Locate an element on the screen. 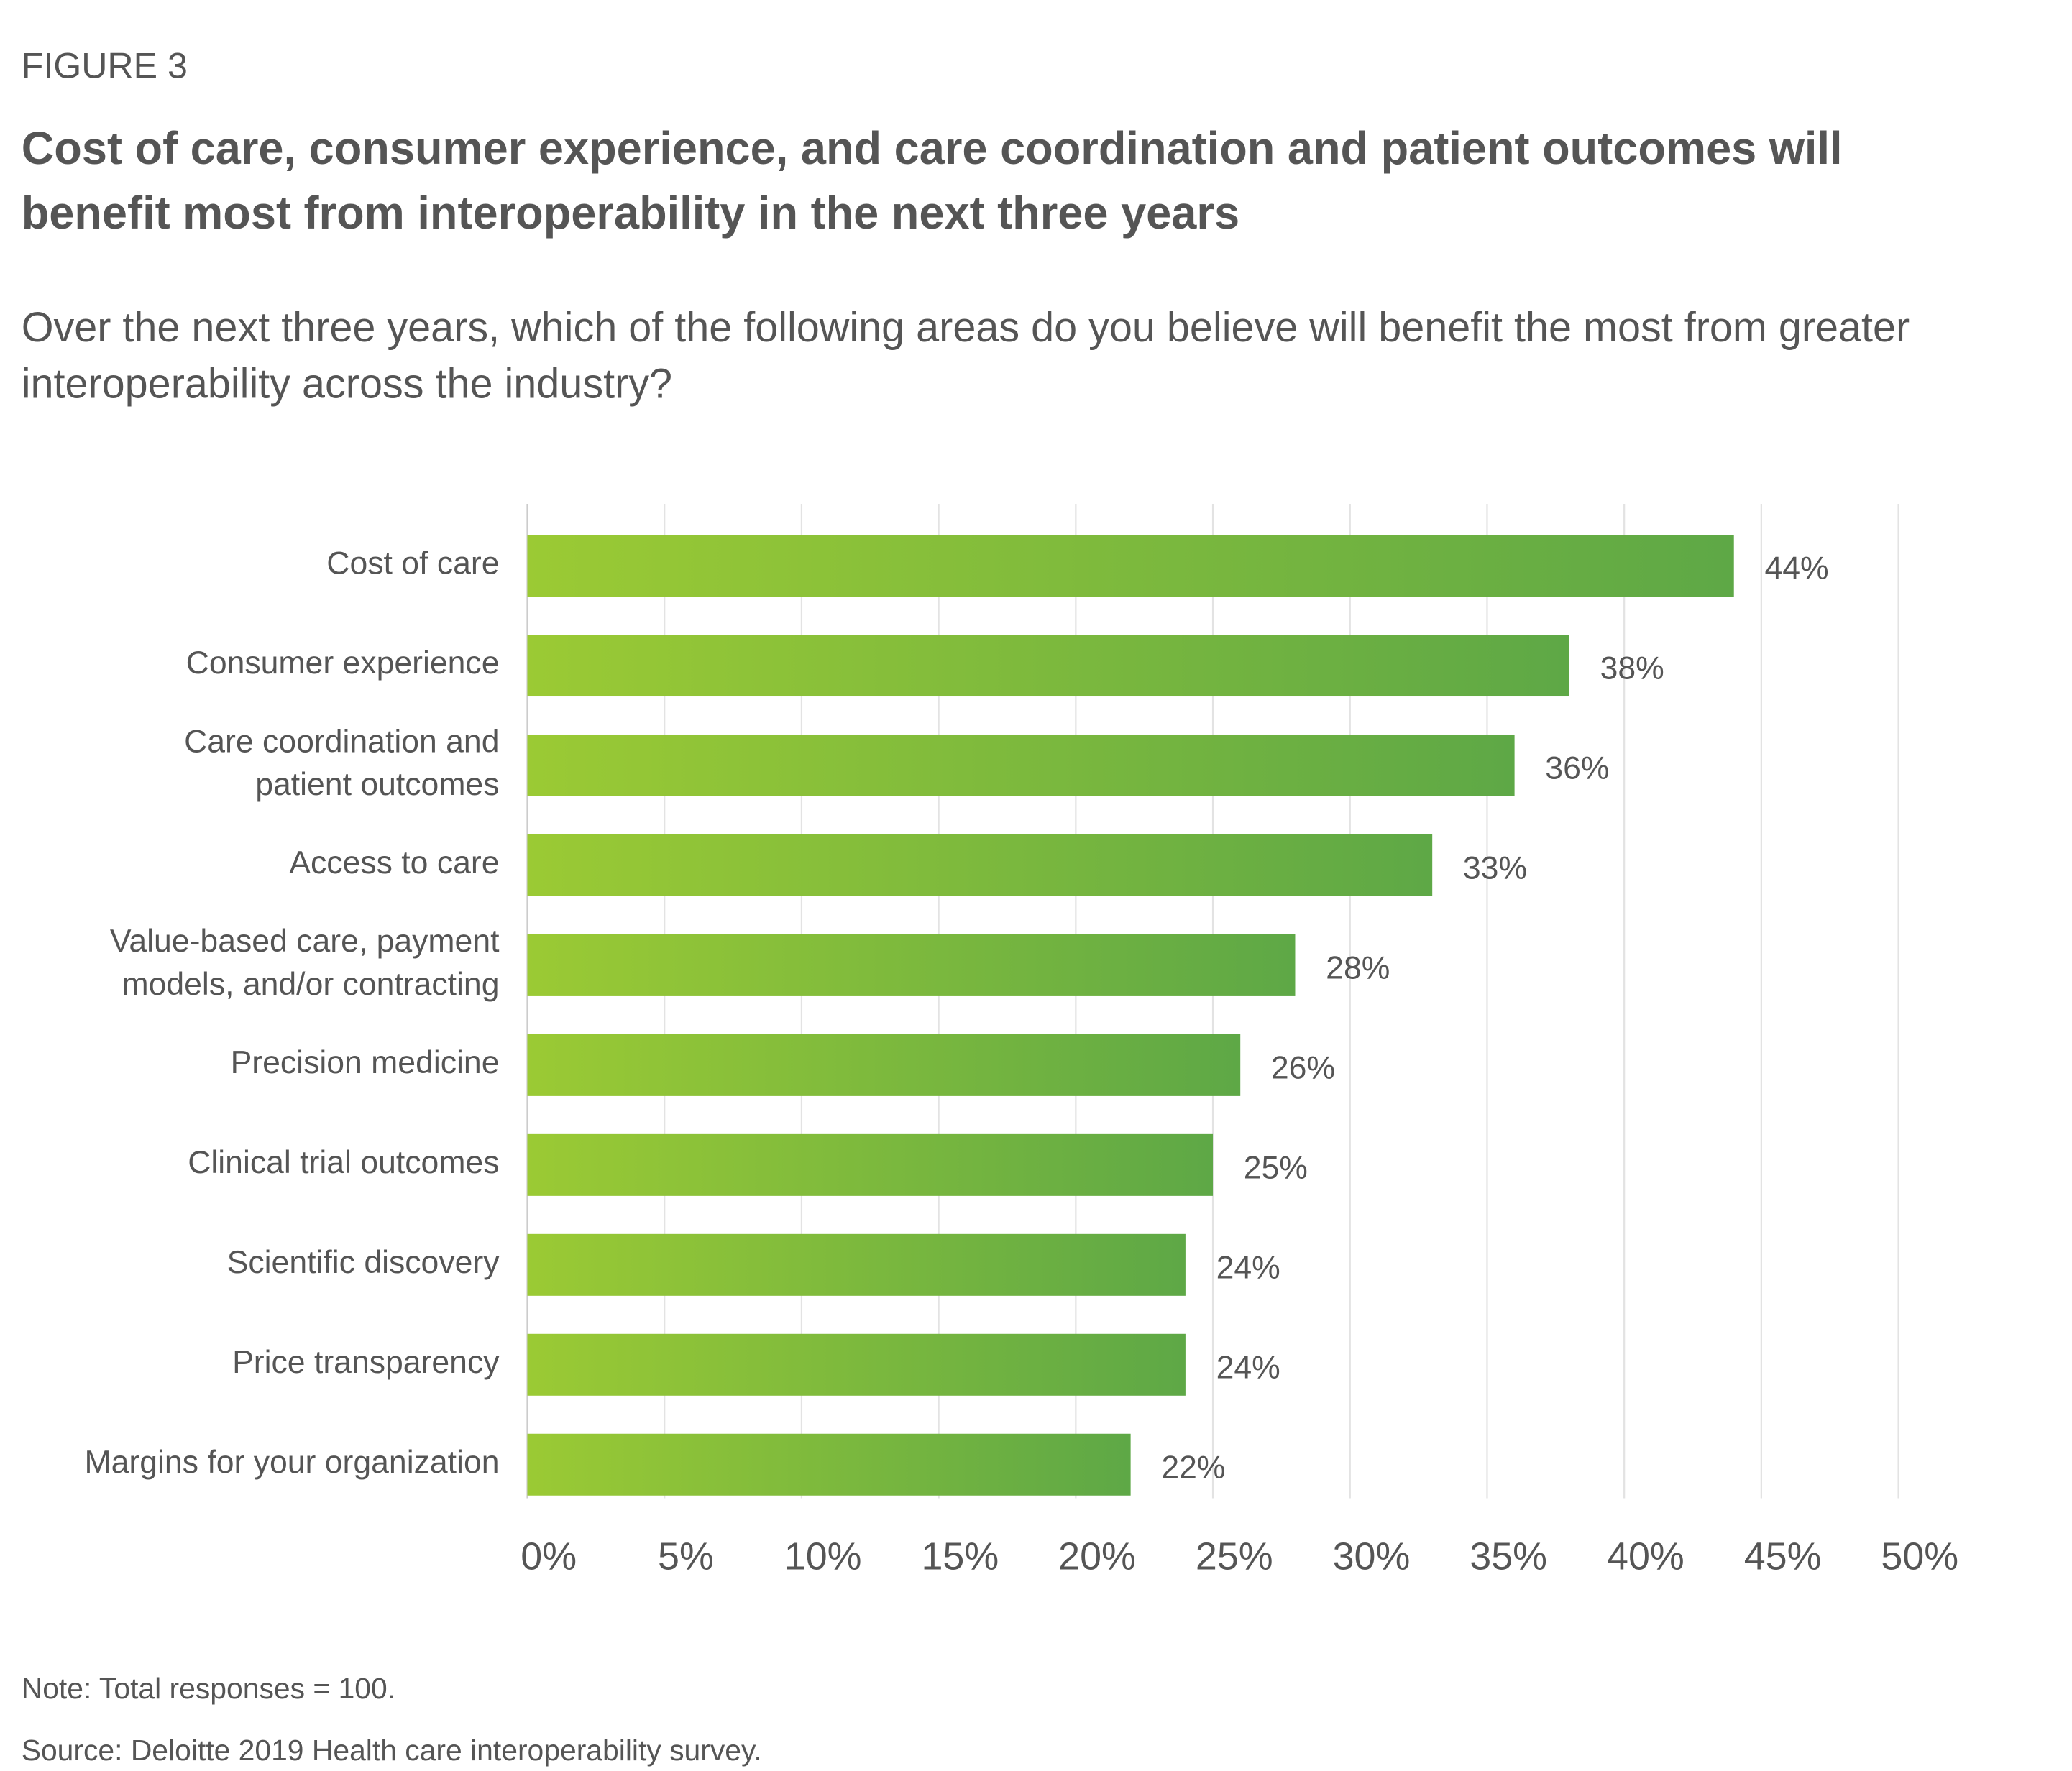  y-tick-label: Consumer experience is located at coordinates (343, 663).